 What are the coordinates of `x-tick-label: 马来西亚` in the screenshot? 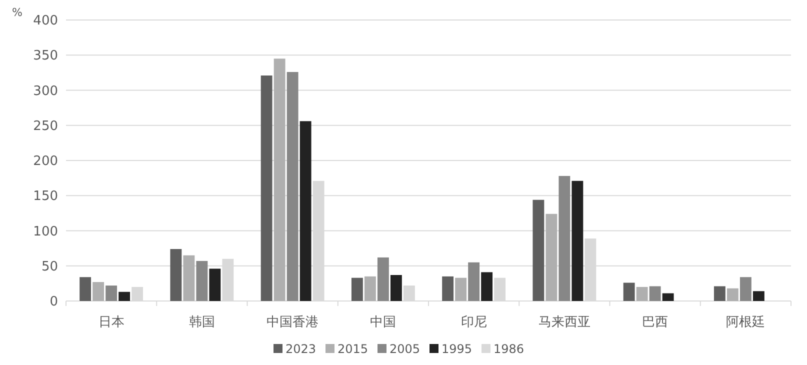 It's located at (564, 322).